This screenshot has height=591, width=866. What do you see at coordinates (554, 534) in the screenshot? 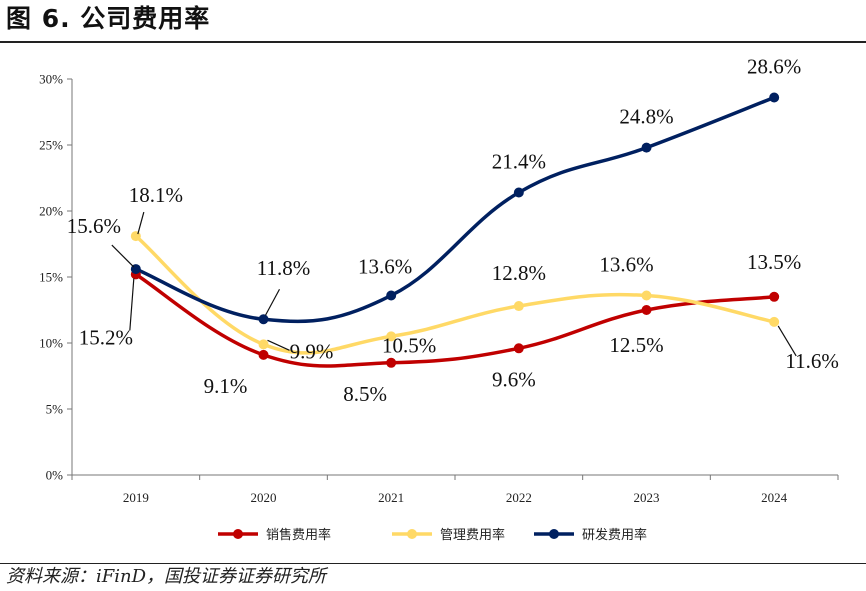
I see `legend-marker-rnd` at bounding box center [554, 534].